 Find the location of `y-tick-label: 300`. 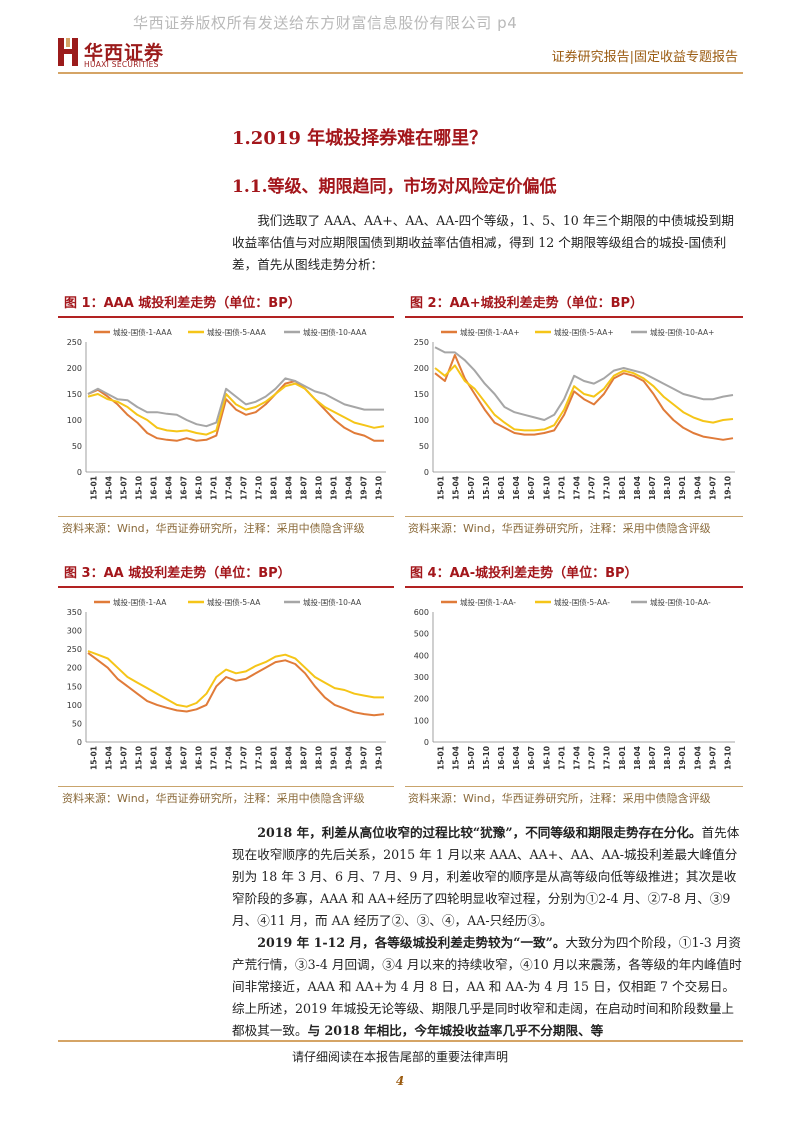

y-tick-label: 300 is located at coordinates (421, 677).